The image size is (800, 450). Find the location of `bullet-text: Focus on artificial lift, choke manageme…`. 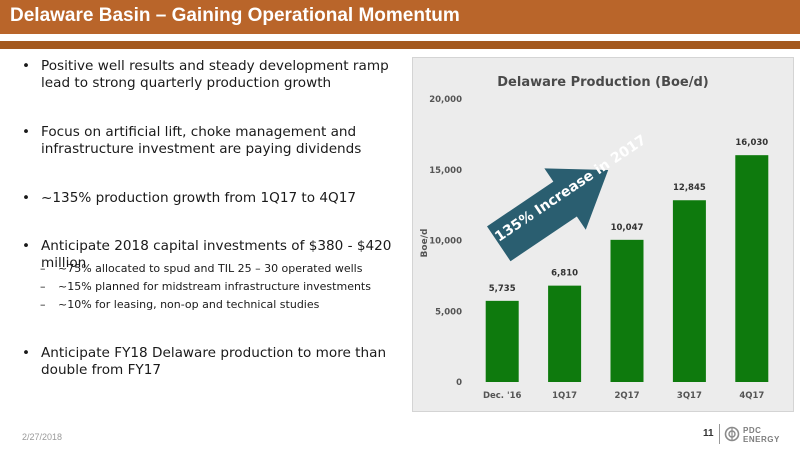

bullet-text: Focus on artificial lift, choke manageme… is located at coordinates (201, 140).